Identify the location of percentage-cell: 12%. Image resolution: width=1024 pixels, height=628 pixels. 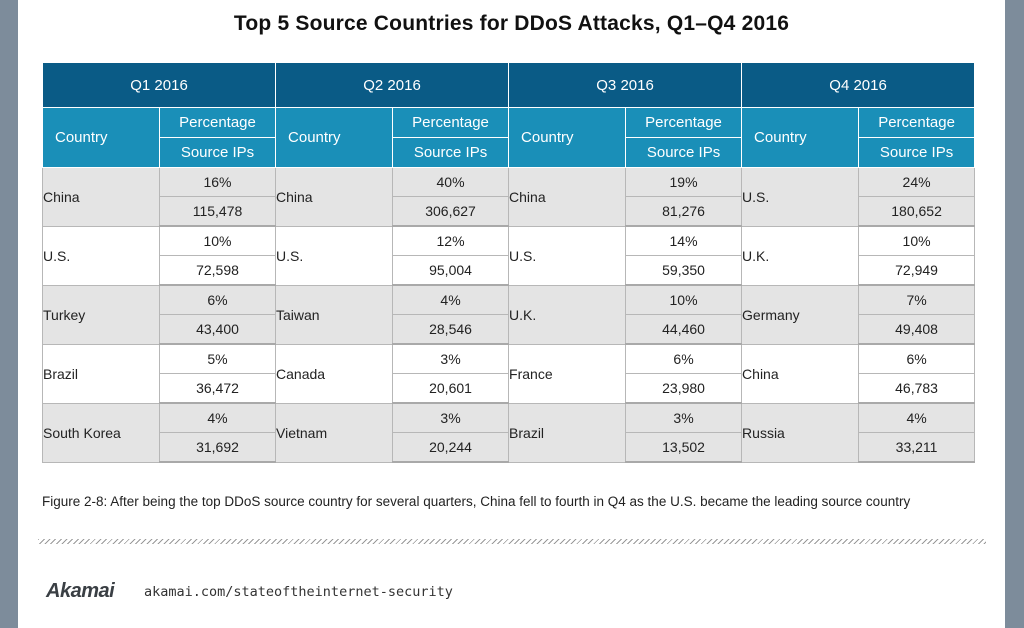
(451, 240).